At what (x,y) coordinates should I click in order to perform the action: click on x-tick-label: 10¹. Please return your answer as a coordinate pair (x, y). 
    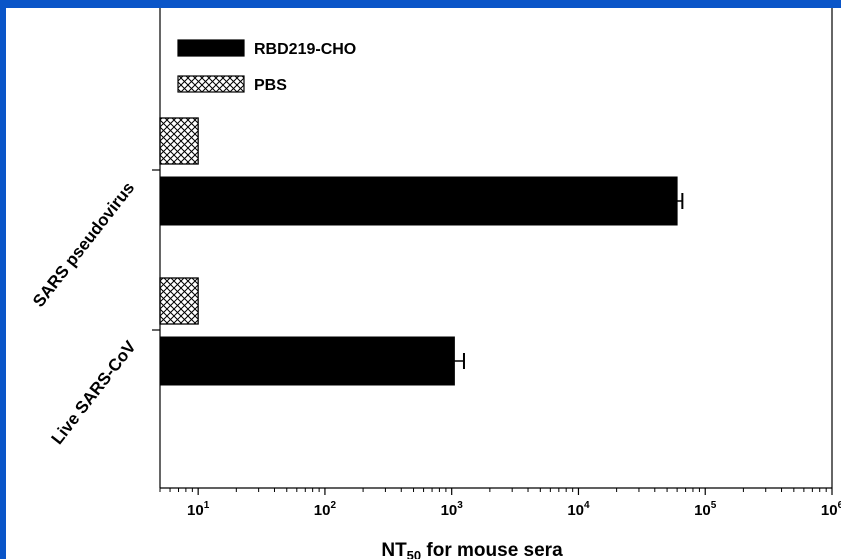
    Looking at the image, I should click on (198, 509).